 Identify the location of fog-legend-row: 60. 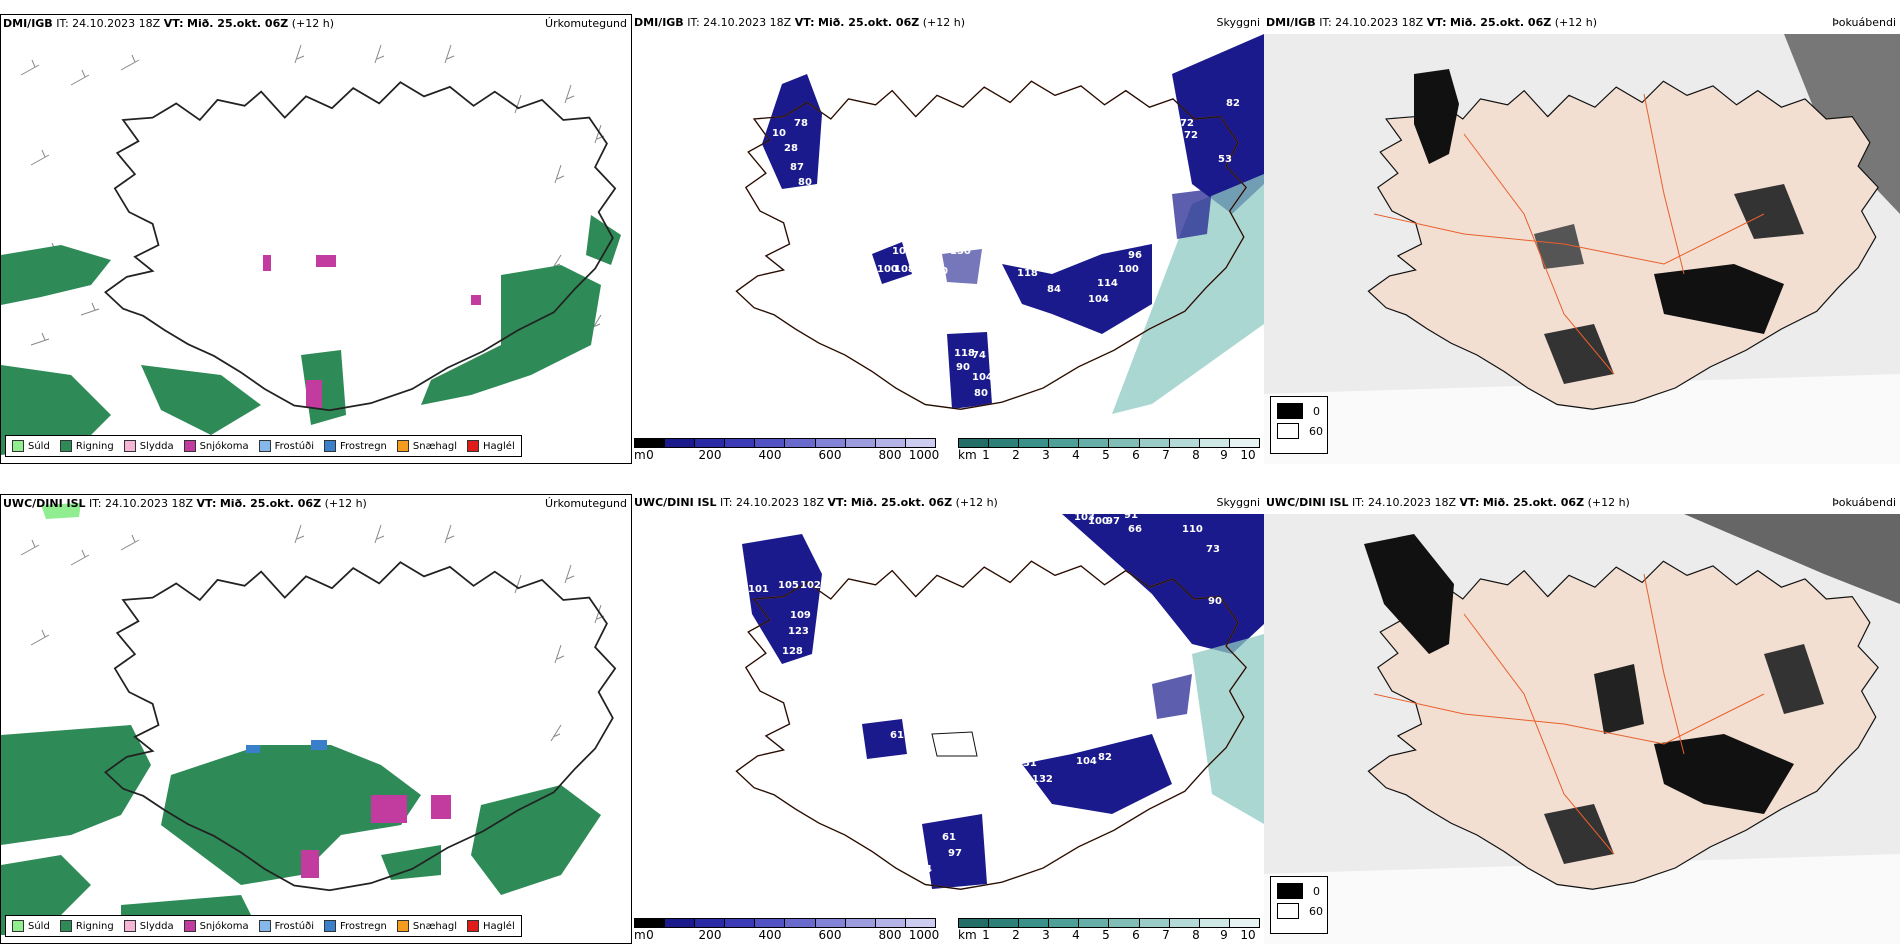
(1299, 911).